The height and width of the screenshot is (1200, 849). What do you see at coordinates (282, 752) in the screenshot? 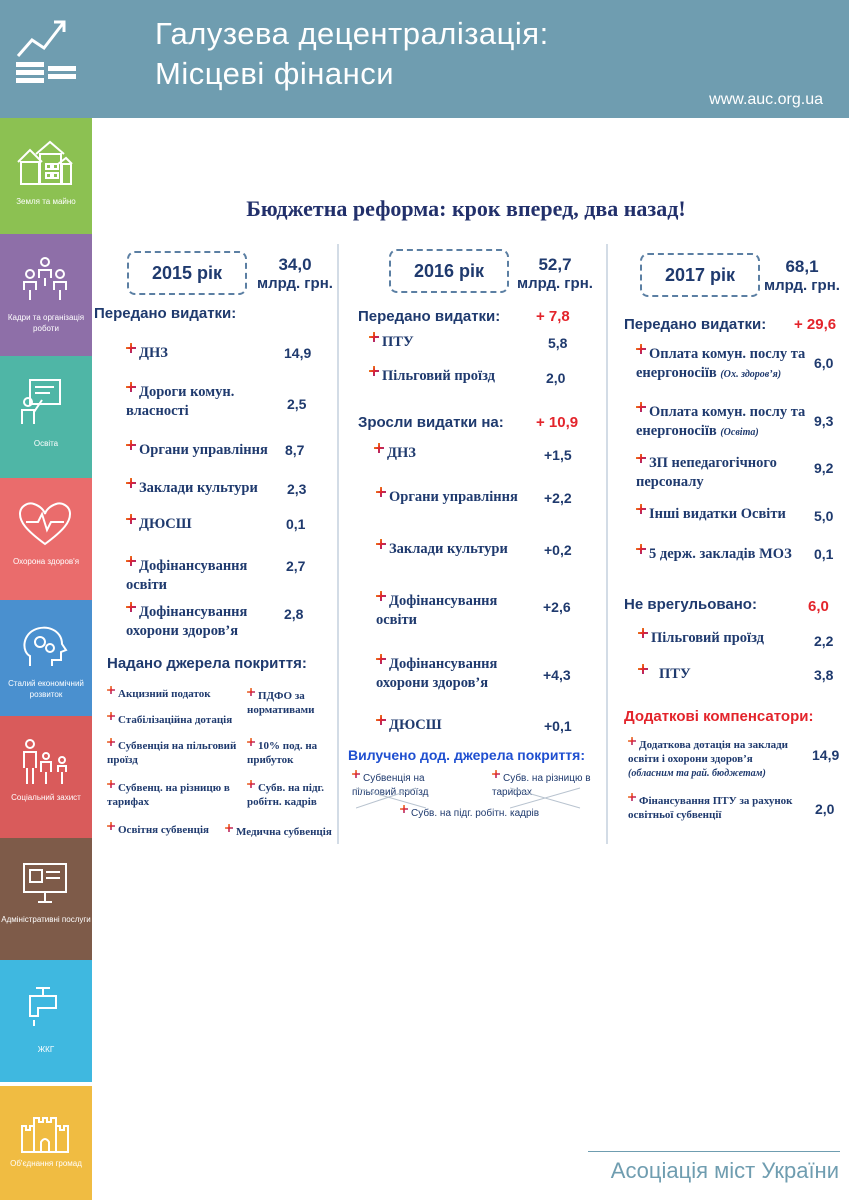
I see `source-item: 10% под. на прибуток` at bounding box center [282, 752].